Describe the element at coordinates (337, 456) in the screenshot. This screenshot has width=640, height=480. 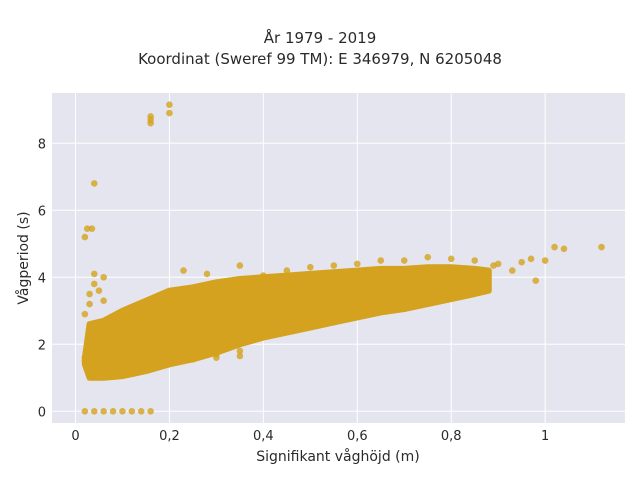
I see `x-axis-label: Signifikant våghöjd (m)` at that location.